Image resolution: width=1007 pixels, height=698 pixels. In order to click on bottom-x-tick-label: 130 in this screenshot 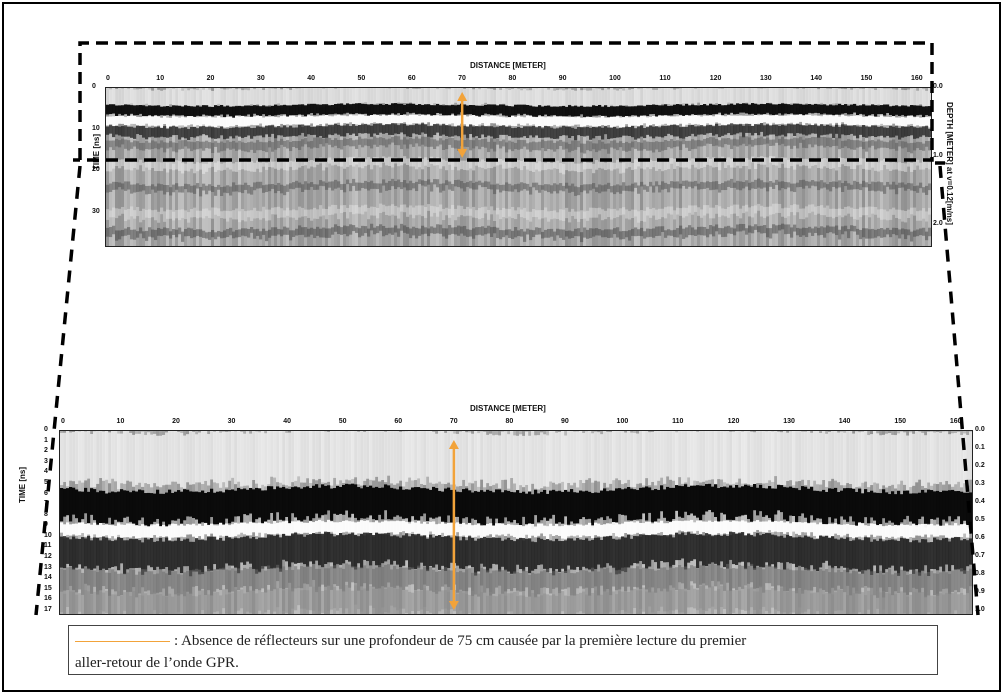, I will do `click(789, 421)`.